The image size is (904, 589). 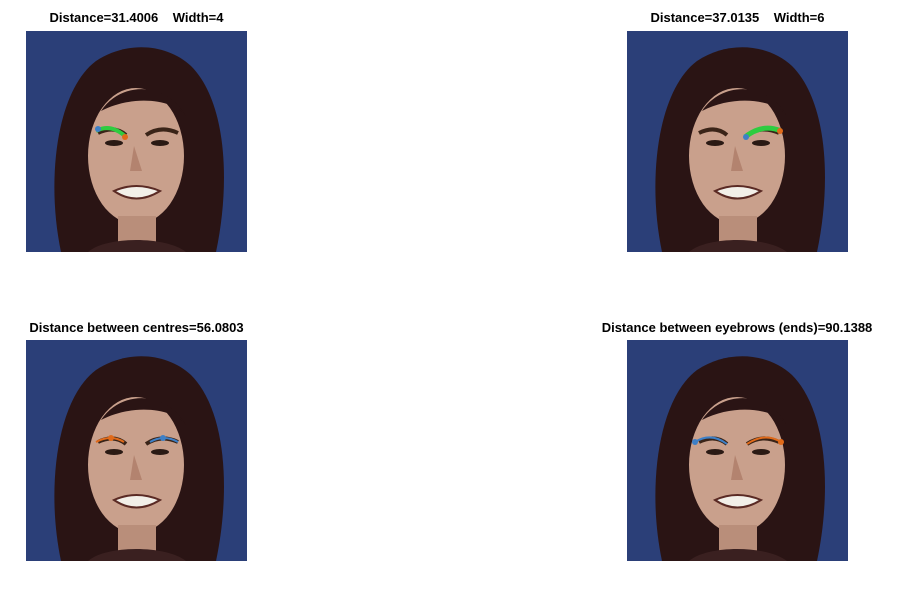 I want to click on right-brow-end-overlay, so click(x=764, y=440).